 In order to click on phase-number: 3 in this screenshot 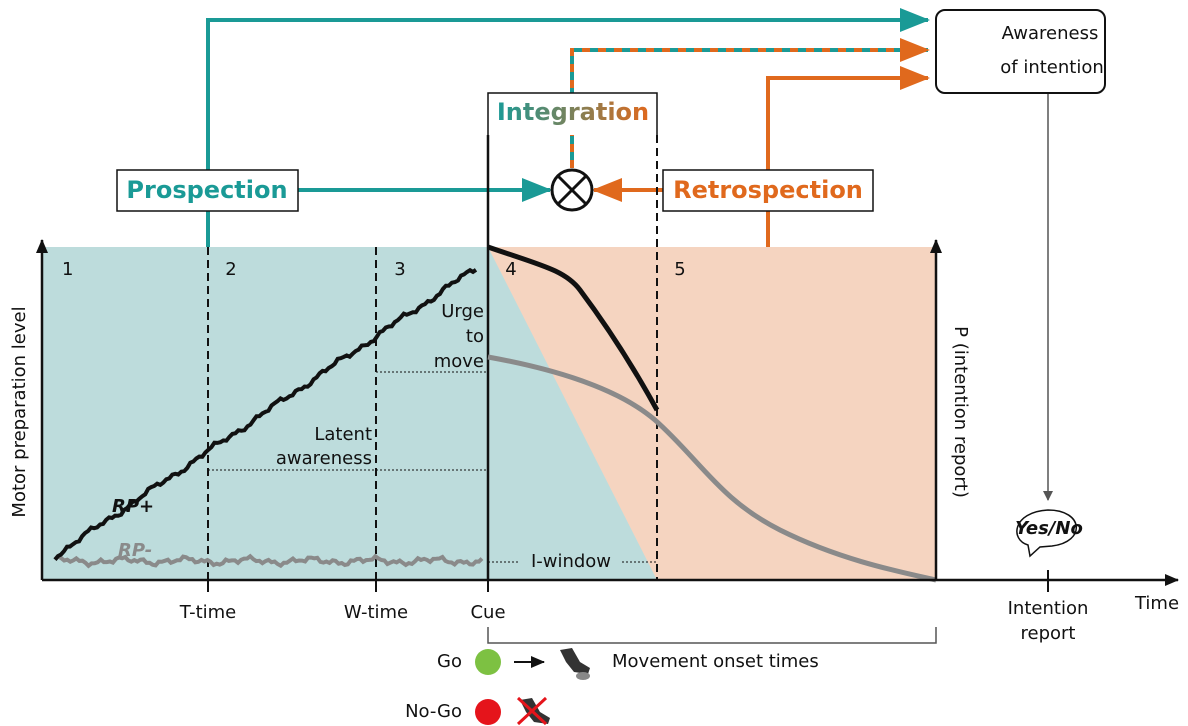, I will do `click(399, 269)`.